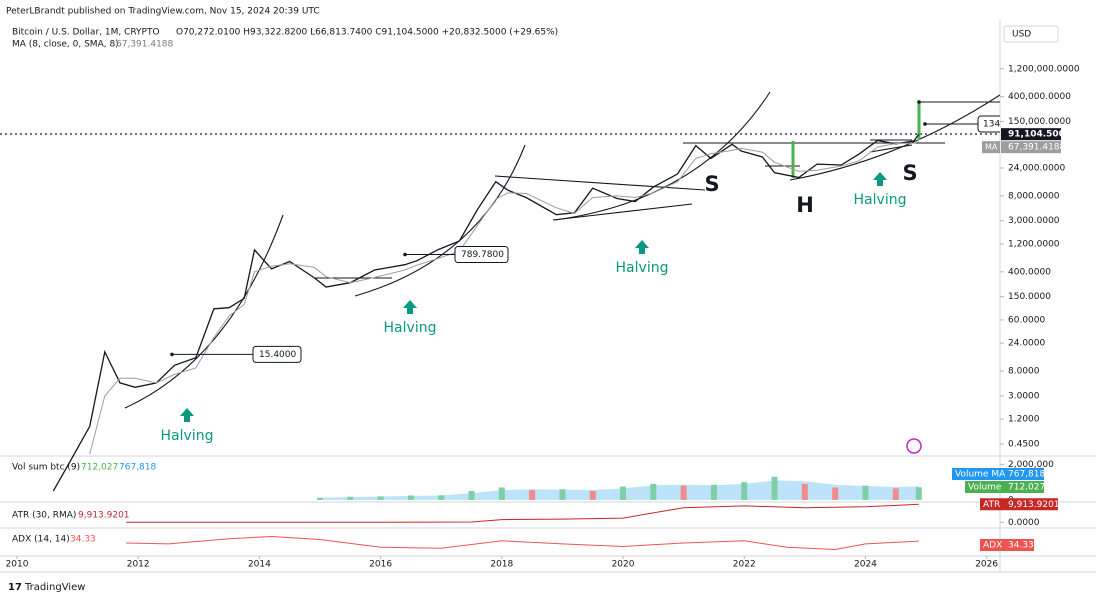 The height and width of the screenshot is (604, 1096). I want to click on ma-legend-value: 67,391.4188, so click(145, 45).